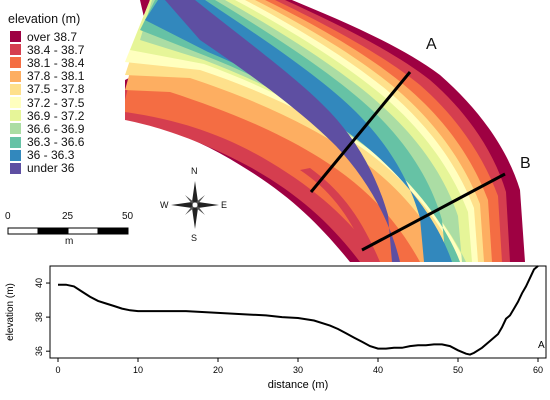 The width and height of the screenshot is (550, 400). I want to click on legend-label: 38.1 - 38.4, so click(56, 62).